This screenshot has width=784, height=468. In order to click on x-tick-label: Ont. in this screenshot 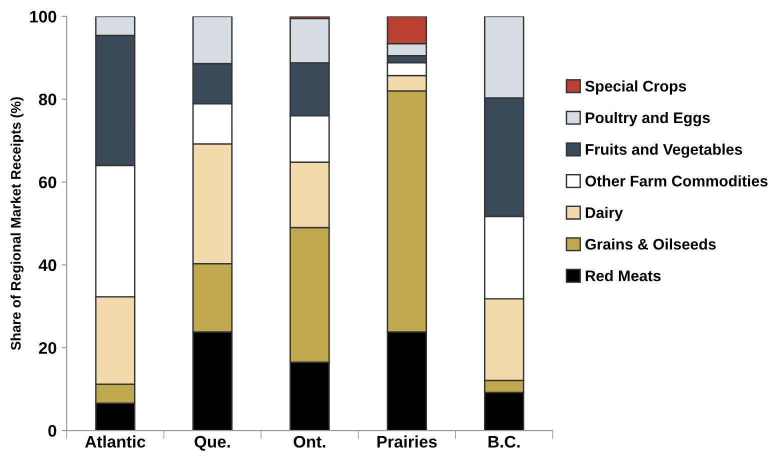, I will do `click(310, 442)`.